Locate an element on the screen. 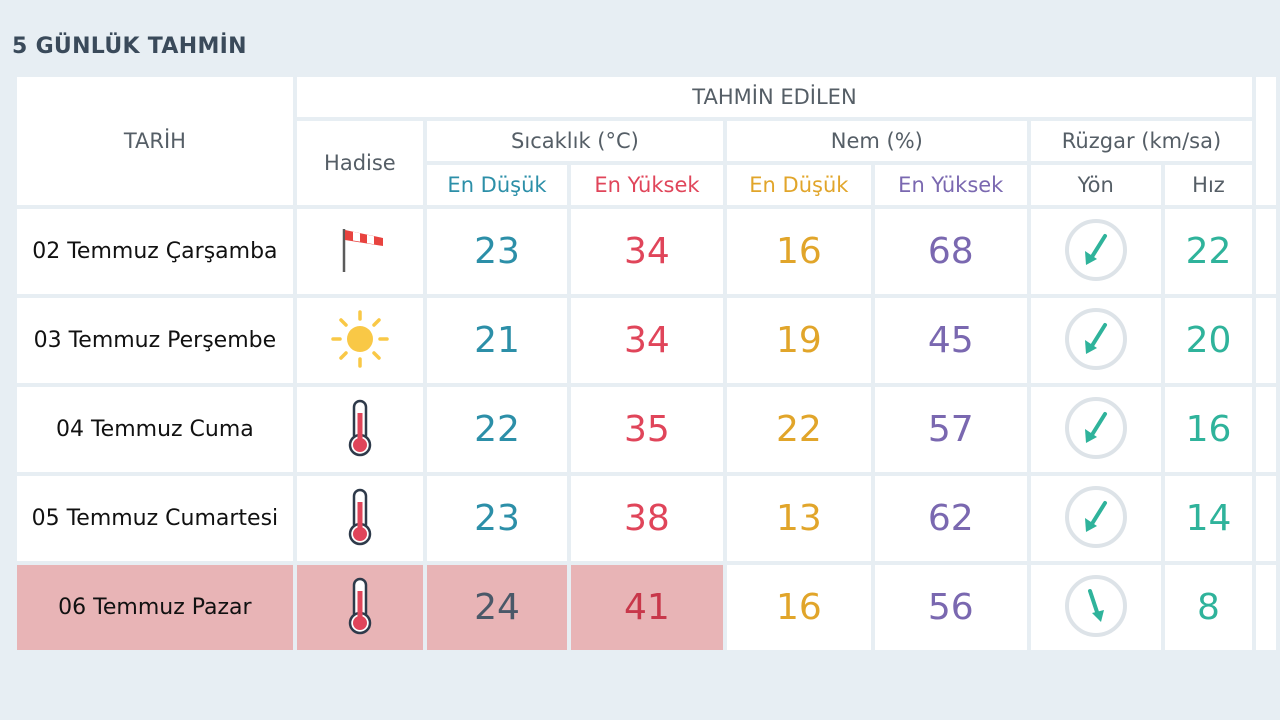 The width and height of the screenshot is (1280, 720). section-title: 5 GÜNLÜK TAHMİN is located at coordinates (129, 46).